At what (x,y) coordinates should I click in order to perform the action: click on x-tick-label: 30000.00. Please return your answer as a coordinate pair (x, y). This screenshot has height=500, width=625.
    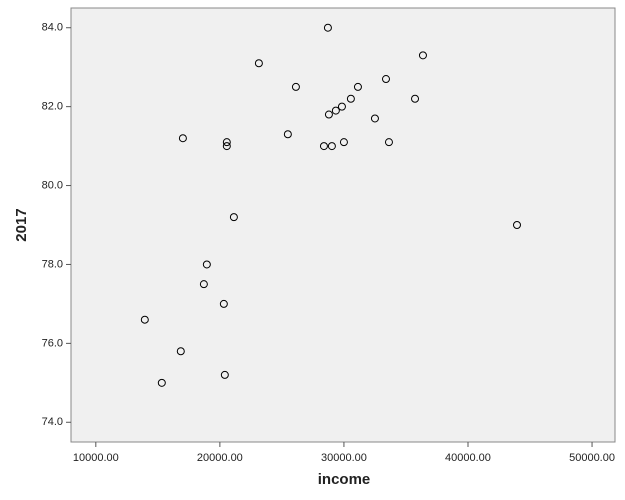
    Looking at the image, I should click on (344, 458).